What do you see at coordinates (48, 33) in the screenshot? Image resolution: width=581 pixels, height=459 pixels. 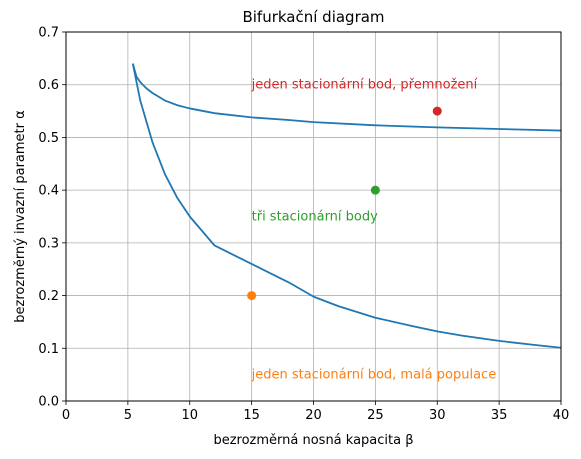 I see `y-tick-label: 0.7` at bounding box center [48, 33].